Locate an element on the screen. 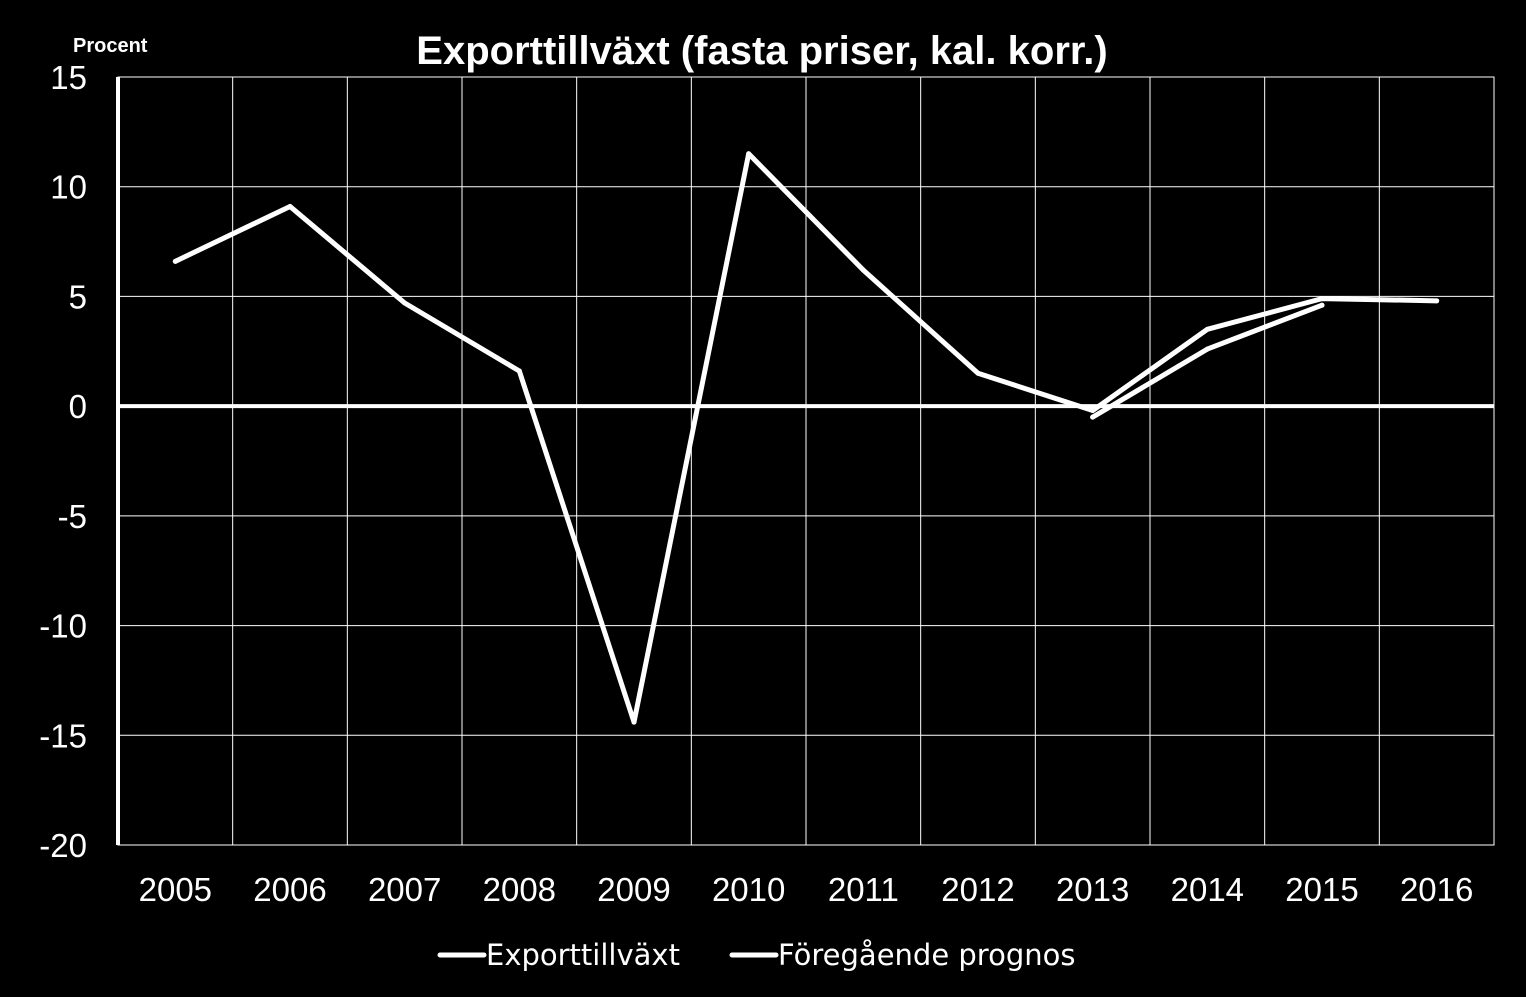 The width and height of the screenshot is (1526, 997). x-tick-label: 2013 is located at coordinates (1092, 889).